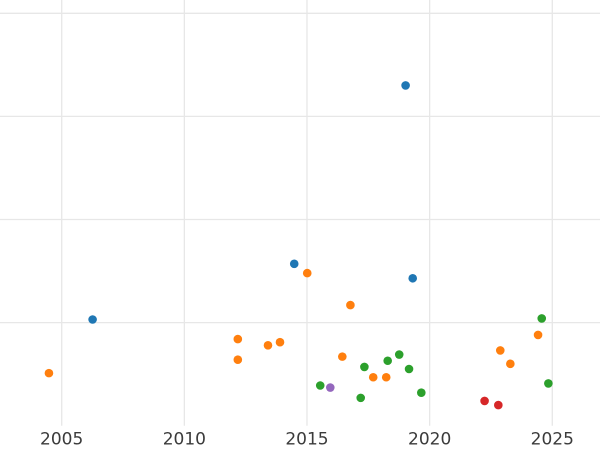 The image size is (600, 450). Describe the element at coordinates (184, 440) in the screenshot. I see `x-tick-label: 2010` at that location.